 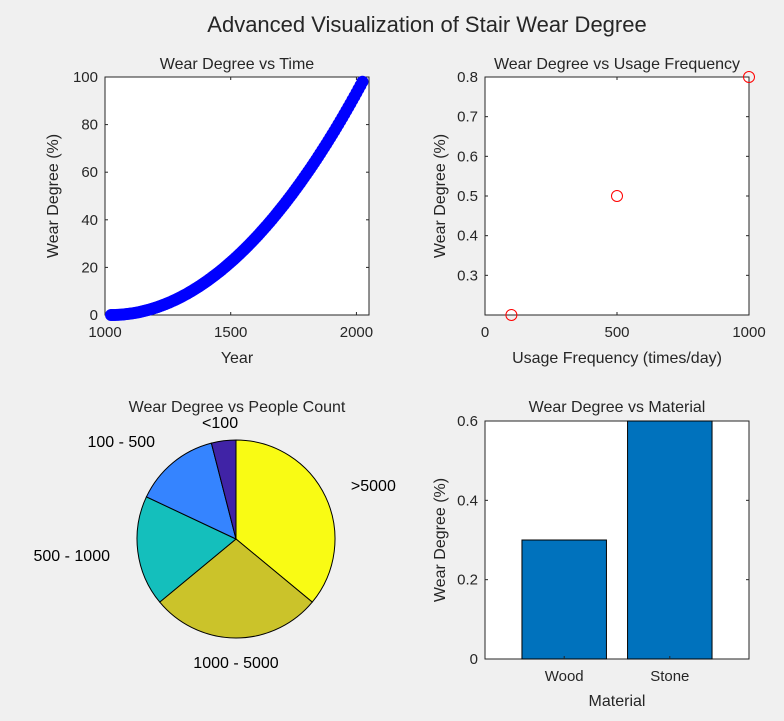 What do you see at coordinates (467, 77) in the screenshot?
I see `y-tick-label: 0.8` at bounding box center [467, 77].